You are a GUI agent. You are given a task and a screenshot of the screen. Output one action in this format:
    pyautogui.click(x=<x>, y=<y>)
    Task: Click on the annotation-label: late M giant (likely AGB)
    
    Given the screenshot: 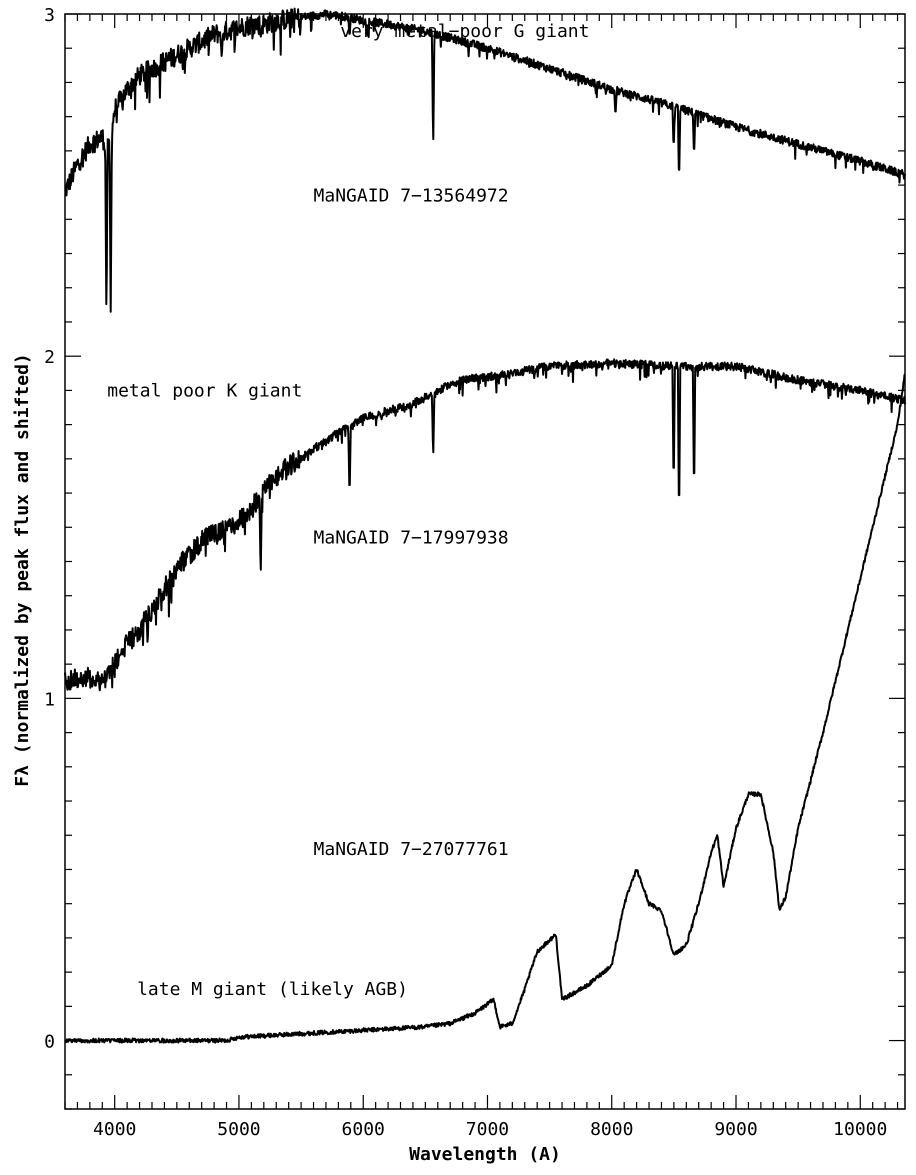 What is the action you would take?
    pyautogui.click(x=272, y=989)
    